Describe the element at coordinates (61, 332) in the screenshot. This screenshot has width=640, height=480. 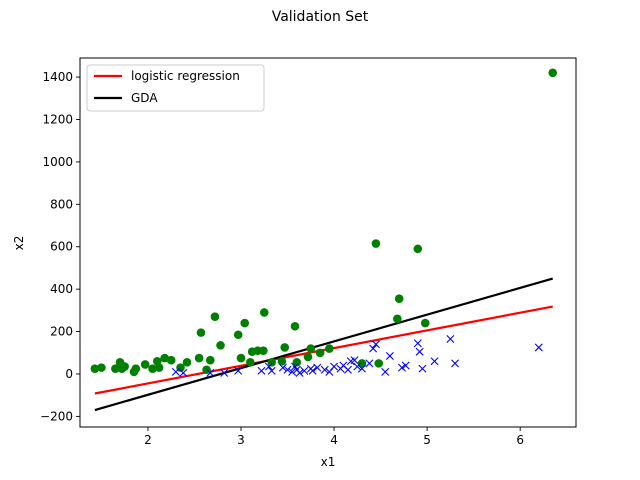
I see `y-tick-label: 200` at that location.